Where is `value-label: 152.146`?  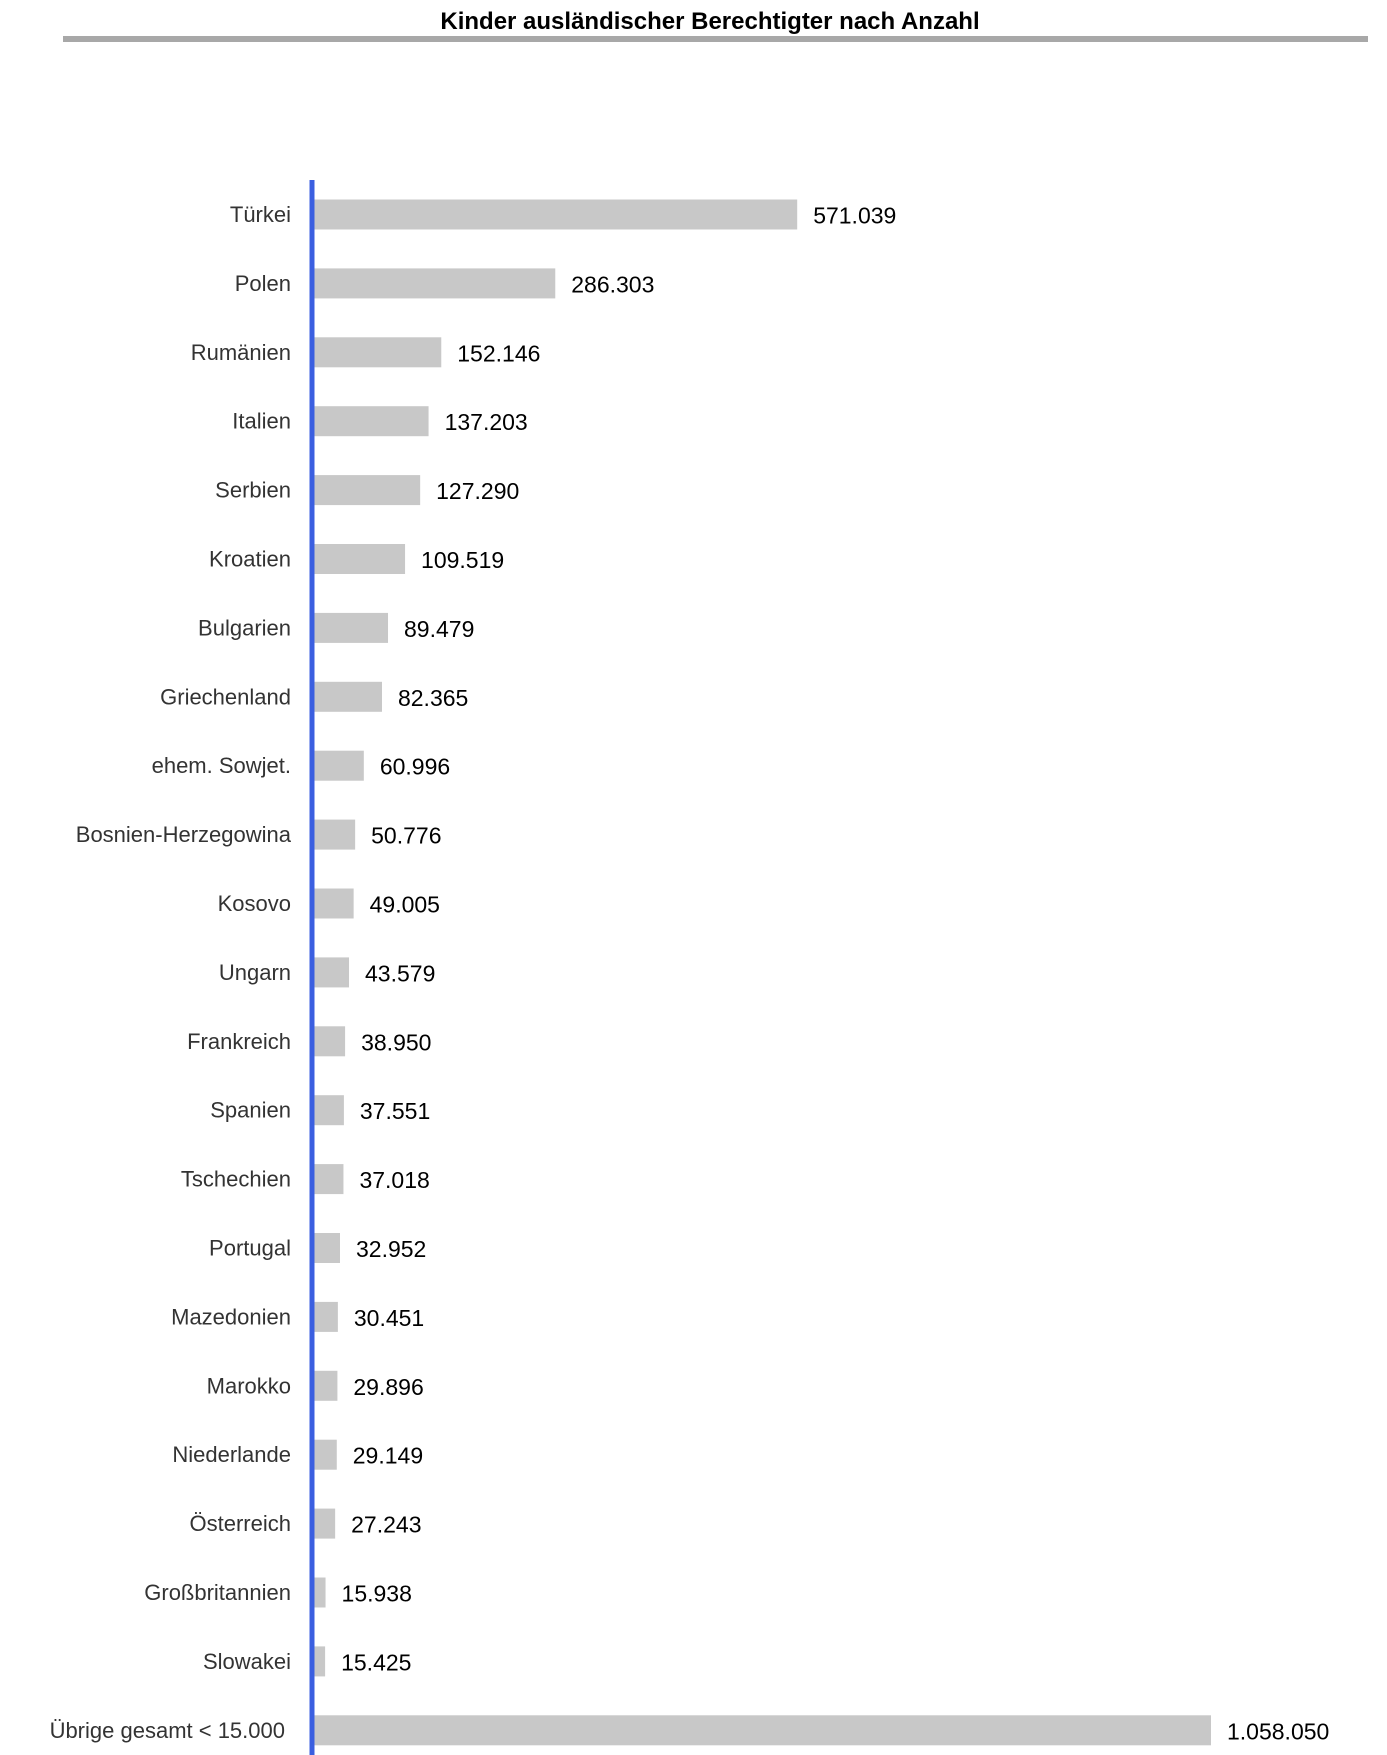
value-label: 152.146 is located at coordinates (498, 353).